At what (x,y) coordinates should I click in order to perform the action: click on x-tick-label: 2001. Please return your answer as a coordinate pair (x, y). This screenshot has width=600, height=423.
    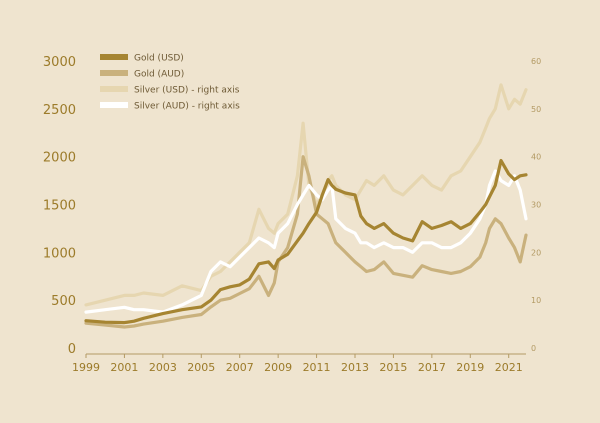
    Looking at the image, I should click on (124, 367).